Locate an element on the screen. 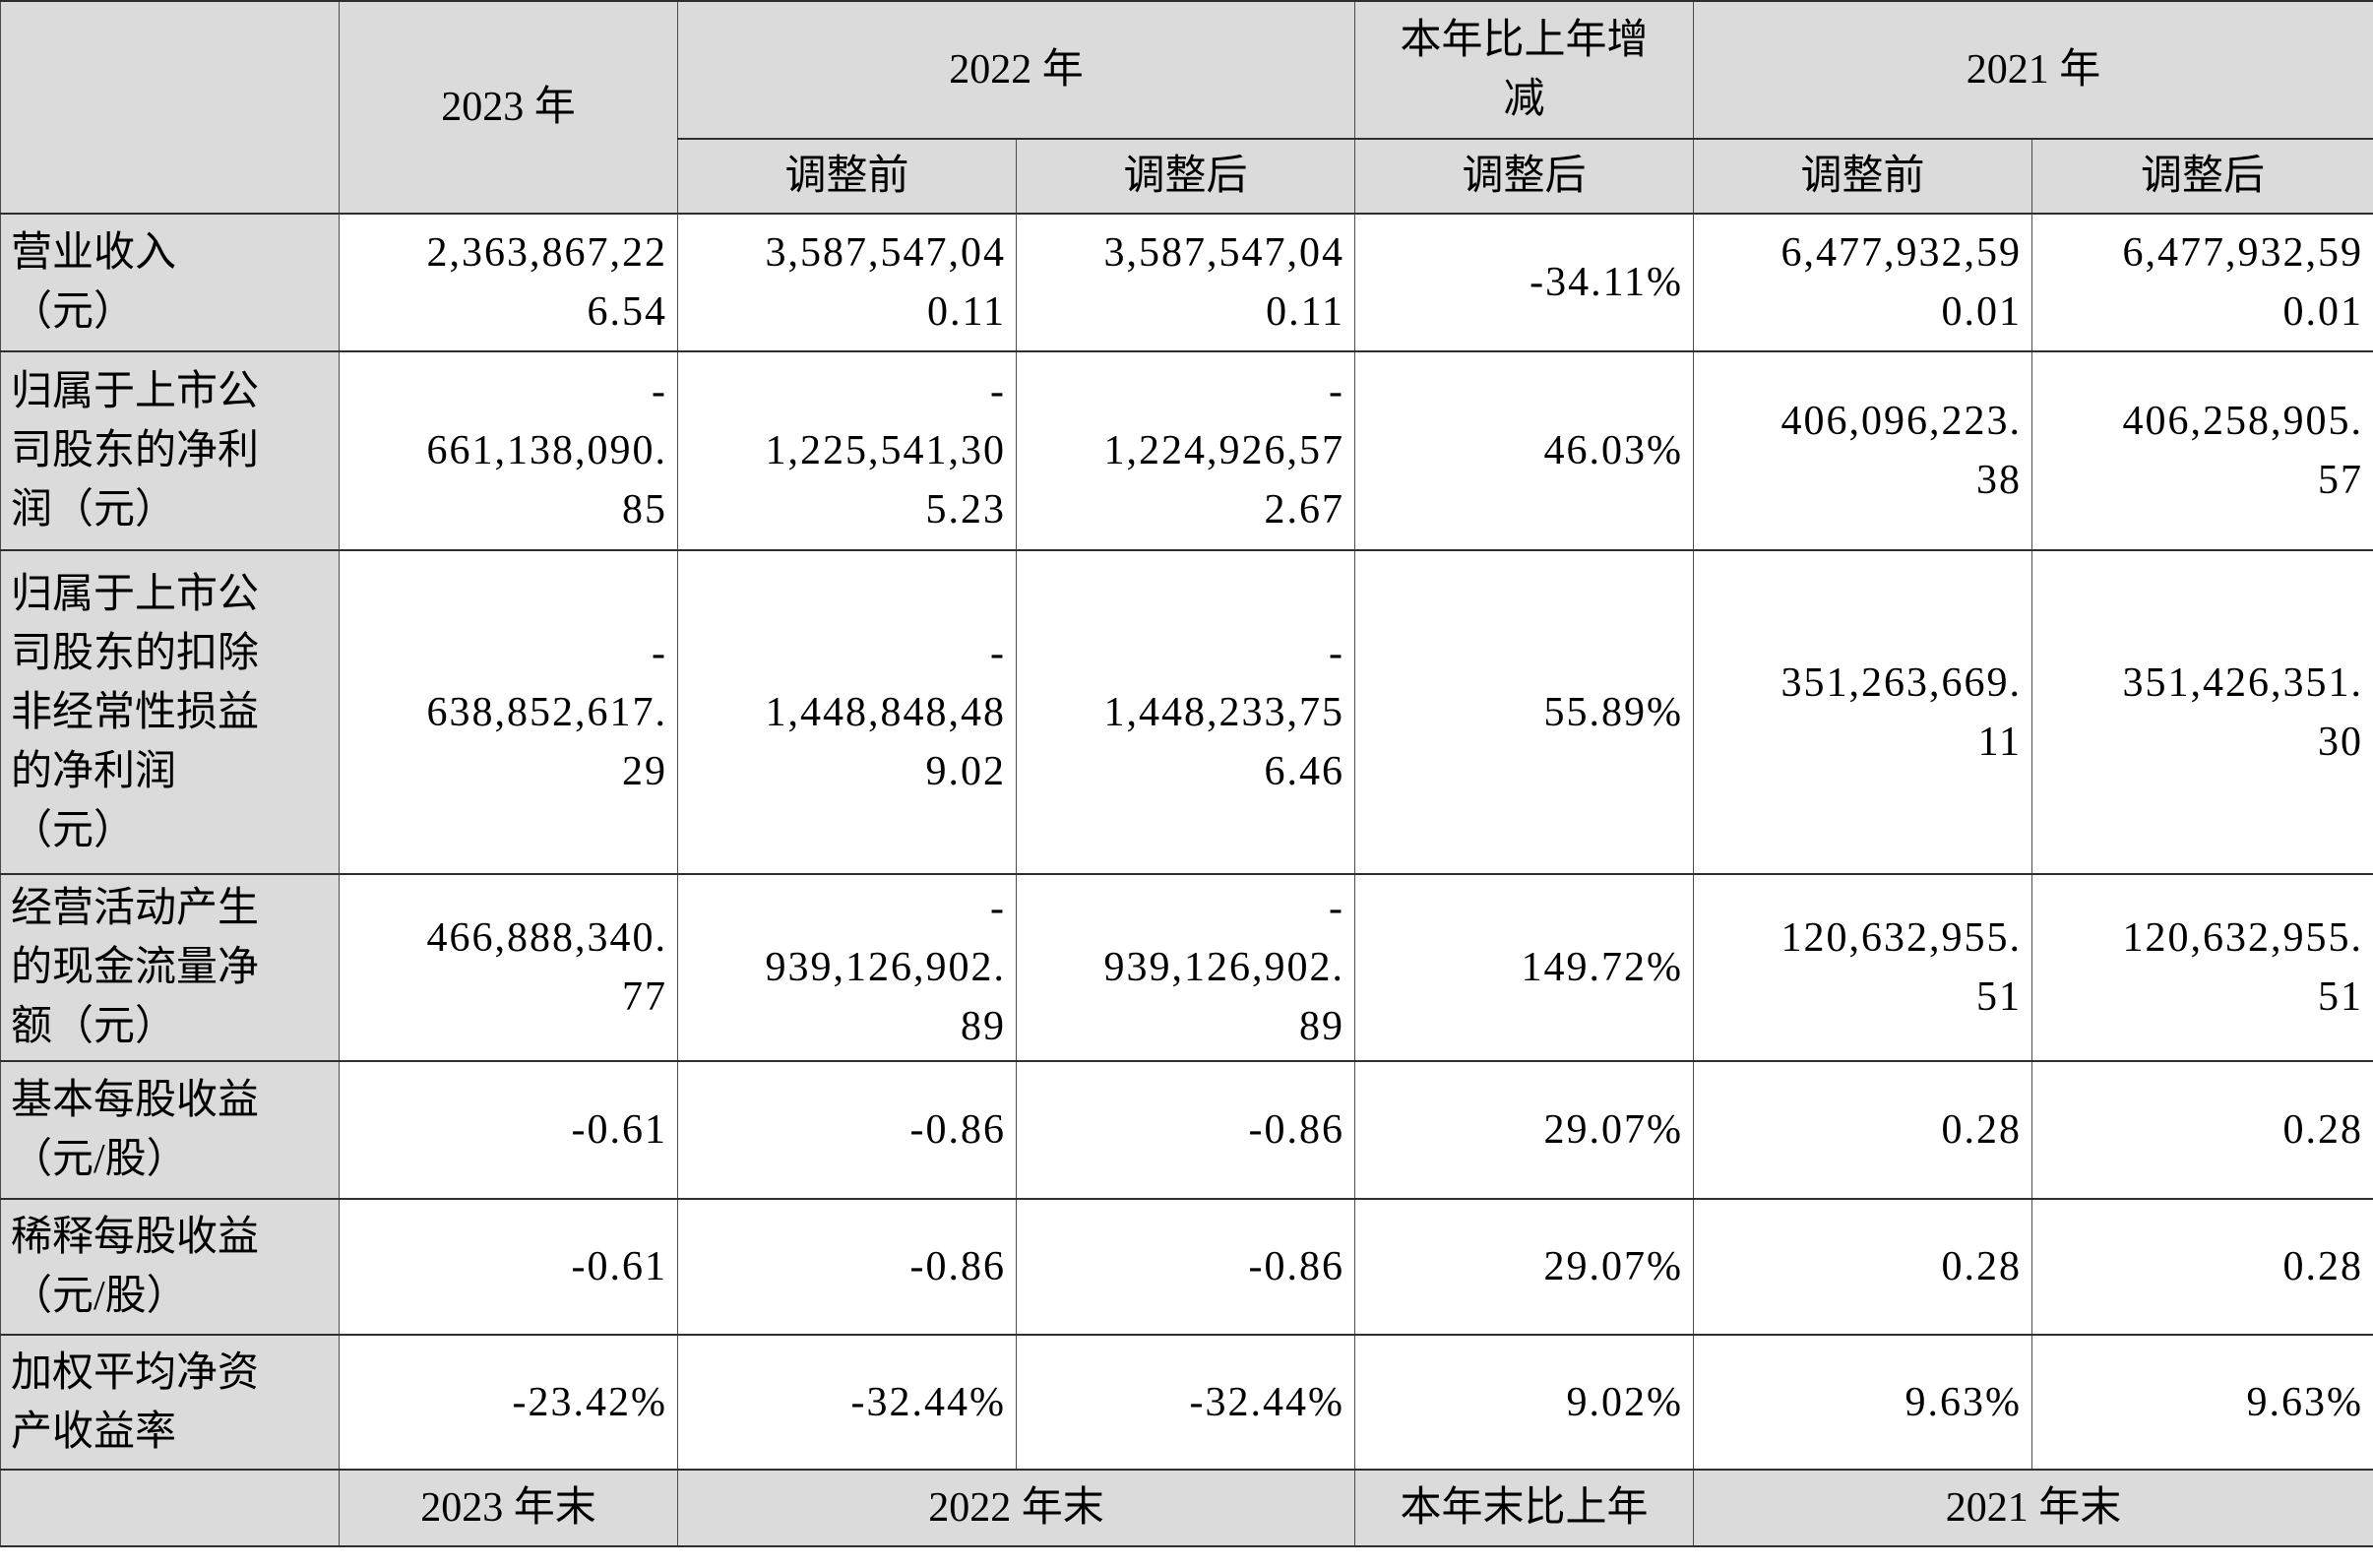 The width and height of the screenshot is (2373, 1568). value-cell: 351,426,351. 30 is located at coordinates (2202, 712).